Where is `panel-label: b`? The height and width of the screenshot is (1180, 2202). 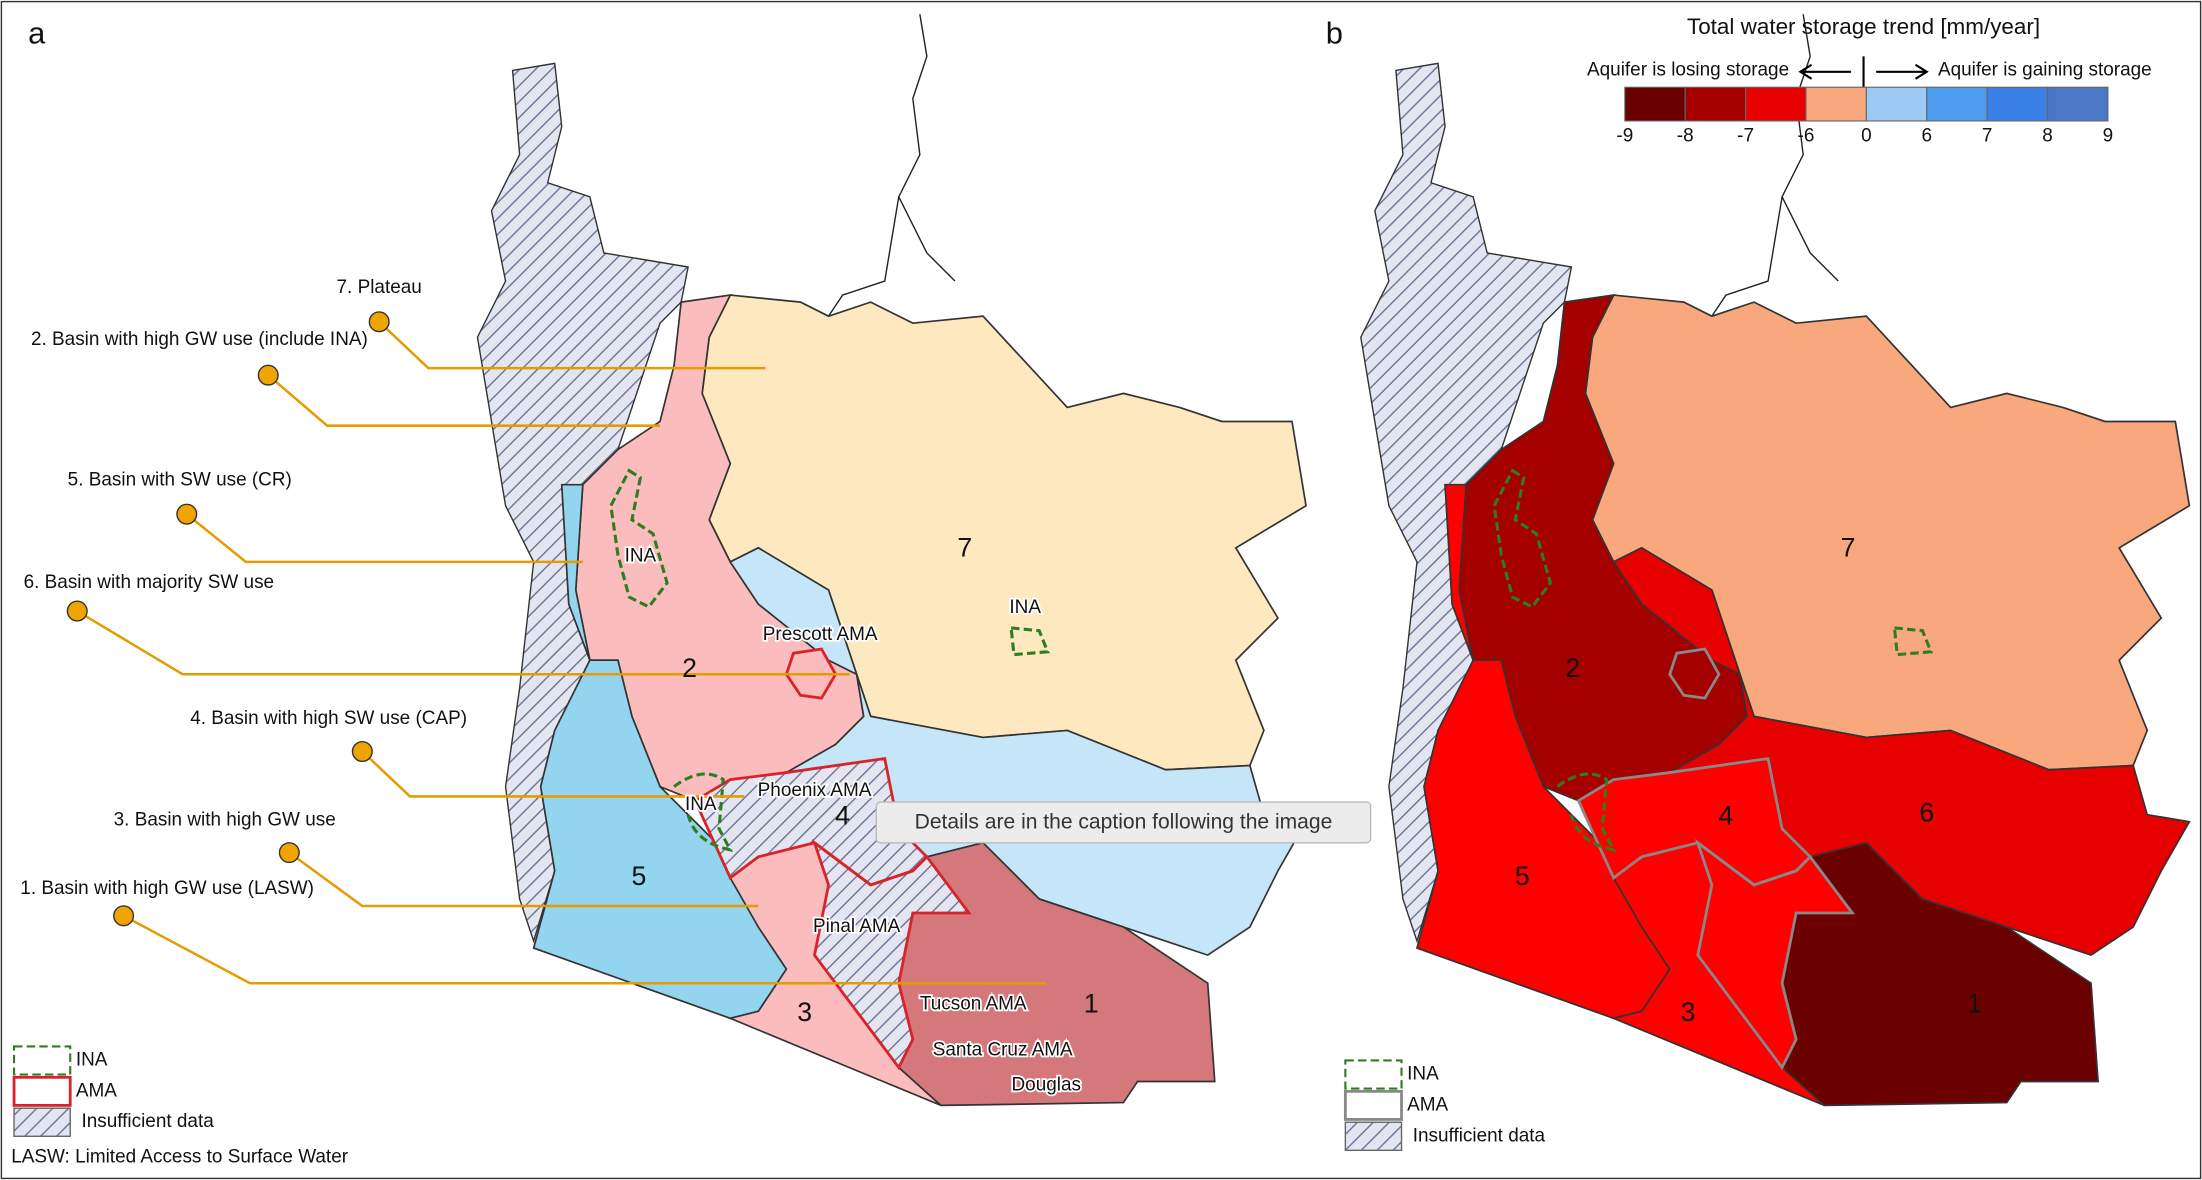
panel-label: b is located at coordinates (1334, 32).